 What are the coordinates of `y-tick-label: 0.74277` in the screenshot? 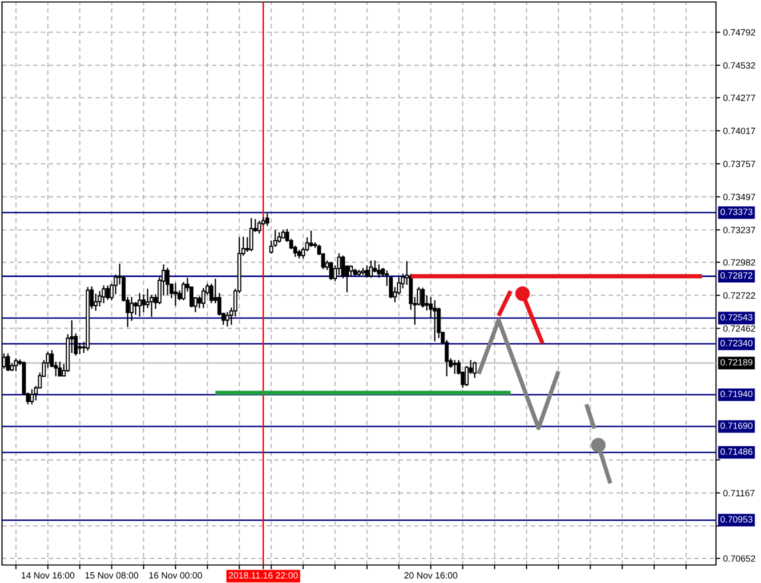 It's located at (739, 98).